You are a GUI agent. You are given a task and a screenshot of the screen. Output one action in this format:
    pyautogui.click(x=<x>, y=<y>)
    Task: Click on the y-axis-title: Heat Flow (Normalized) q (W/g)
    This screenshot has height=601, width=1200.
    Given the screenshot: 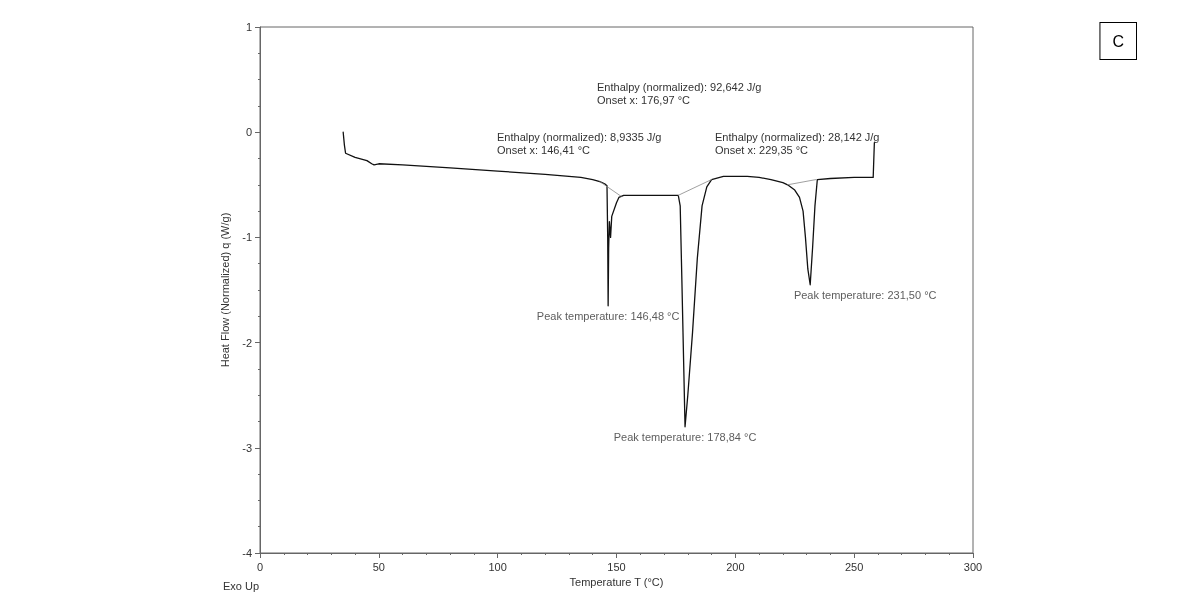 What is the action you would take?
    pyautogui.click(x=224, y=290)
    